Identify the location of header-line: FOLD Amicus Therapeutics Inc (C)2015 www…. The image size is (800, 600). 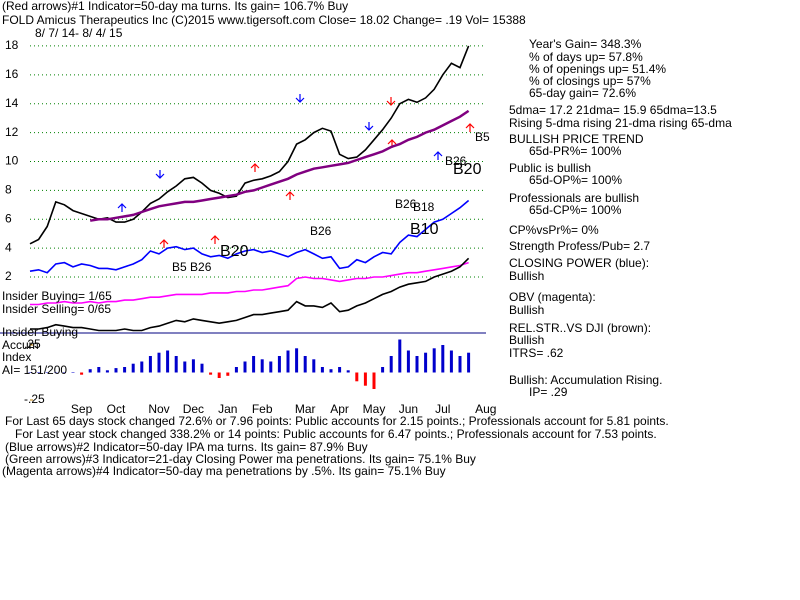
(264, 20).